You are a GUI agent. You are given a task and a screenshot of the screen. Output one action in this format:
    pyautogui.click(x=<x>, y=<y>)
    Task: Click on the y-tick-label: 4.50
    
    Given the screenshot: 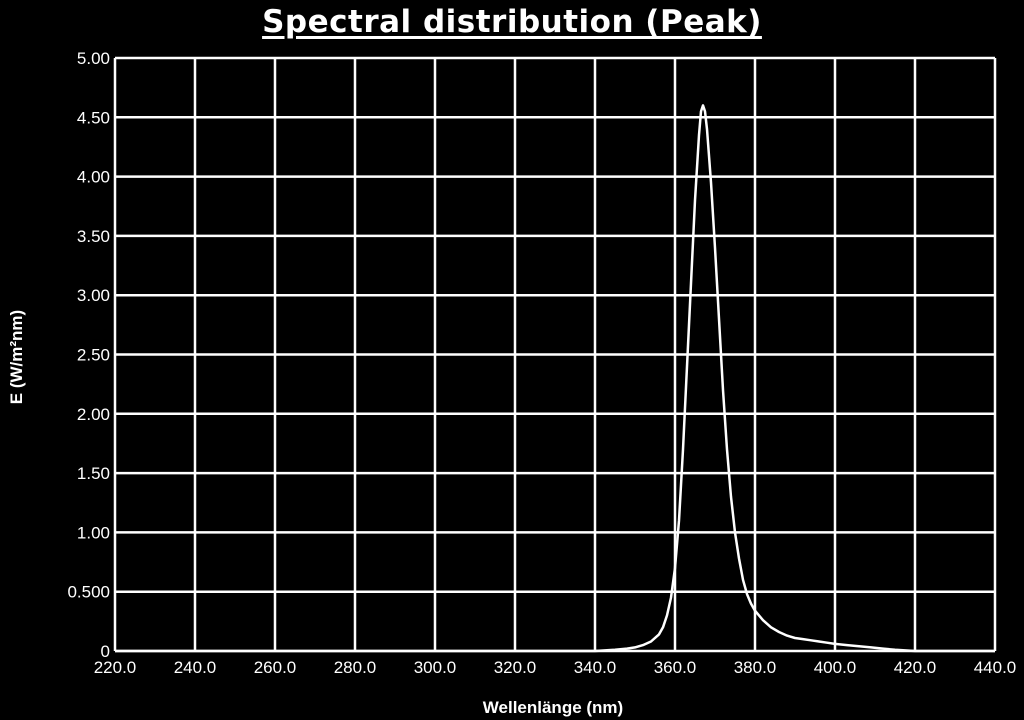 What is the action you would take?
    pyautogui.click(x=93, y=117)
    